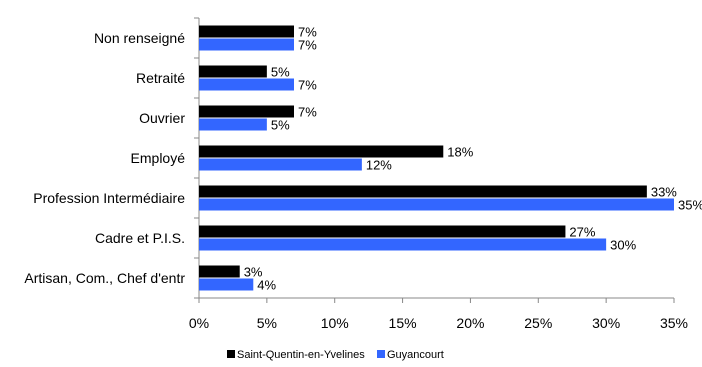  I want to click on data-label: 33%, so click(664, 192).